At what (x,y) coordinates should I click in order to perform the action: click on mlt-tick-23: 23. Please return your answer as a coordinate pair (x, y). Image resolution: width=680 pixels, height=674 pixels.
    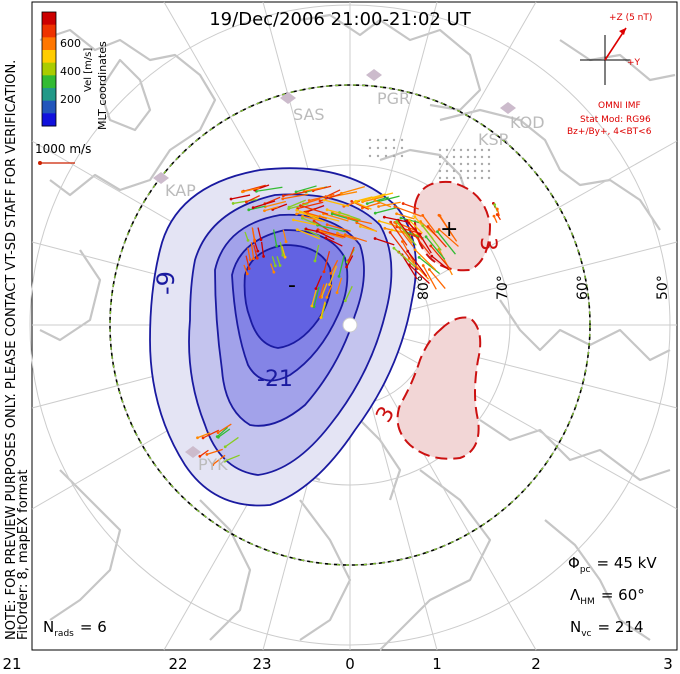
    Looking at the image, I should click on (261, 664).